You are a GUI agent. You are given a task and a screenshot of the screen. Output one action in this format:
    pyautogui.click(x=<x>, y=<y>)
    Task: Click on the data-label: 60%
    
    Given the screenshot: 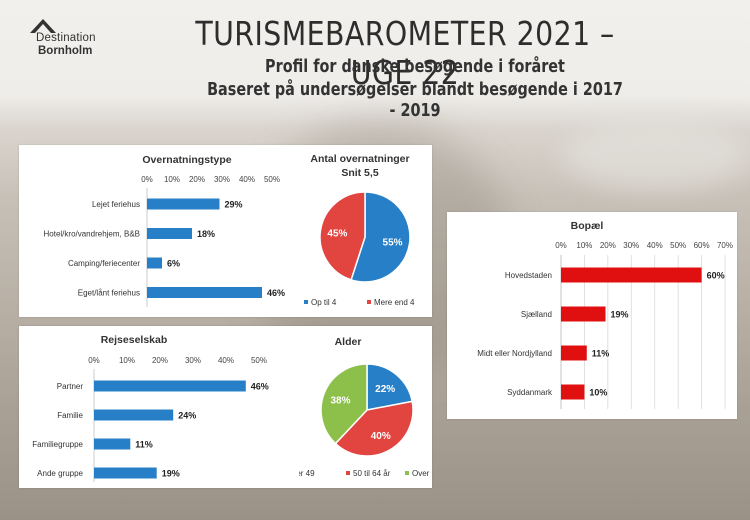 What is the action you would take?
    pyautogui.click(x=716, y=276)
    